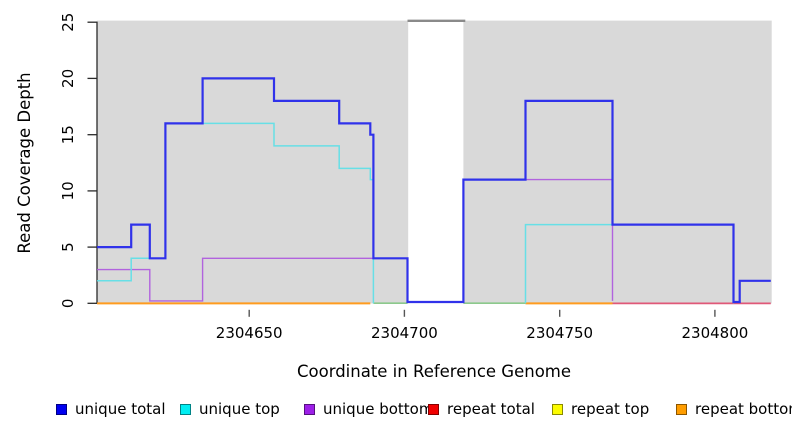 This screenshot has width=792, height=432. I want to click on legend-label: unique bottom, so click(378, 409).